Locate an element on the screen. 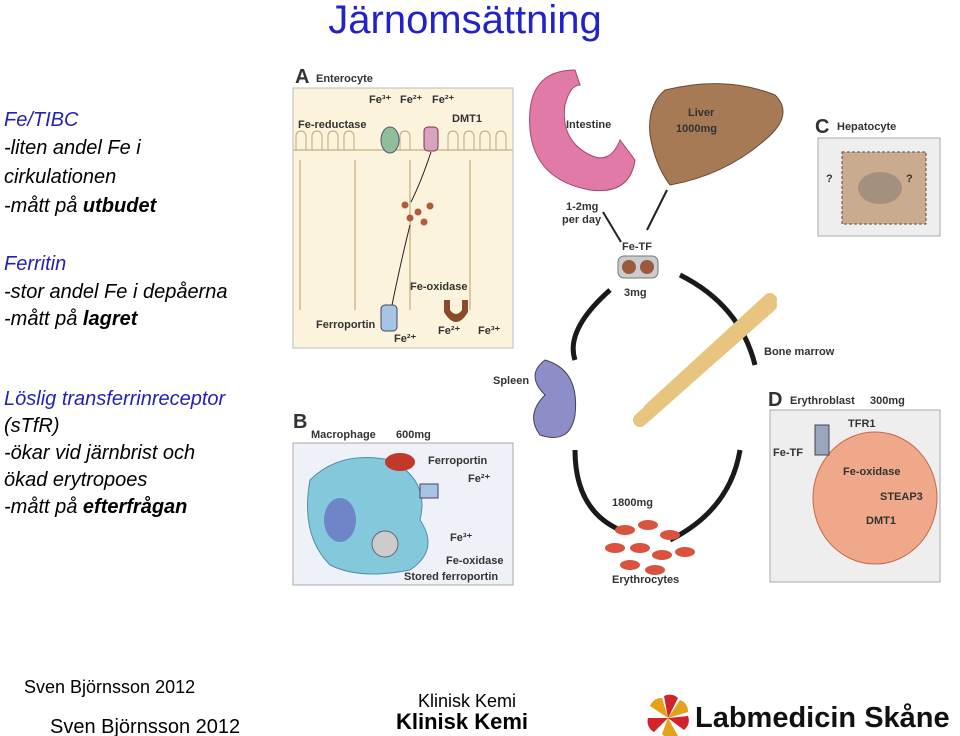  panel-title: Macrophage is located at coordinates (343, 435).